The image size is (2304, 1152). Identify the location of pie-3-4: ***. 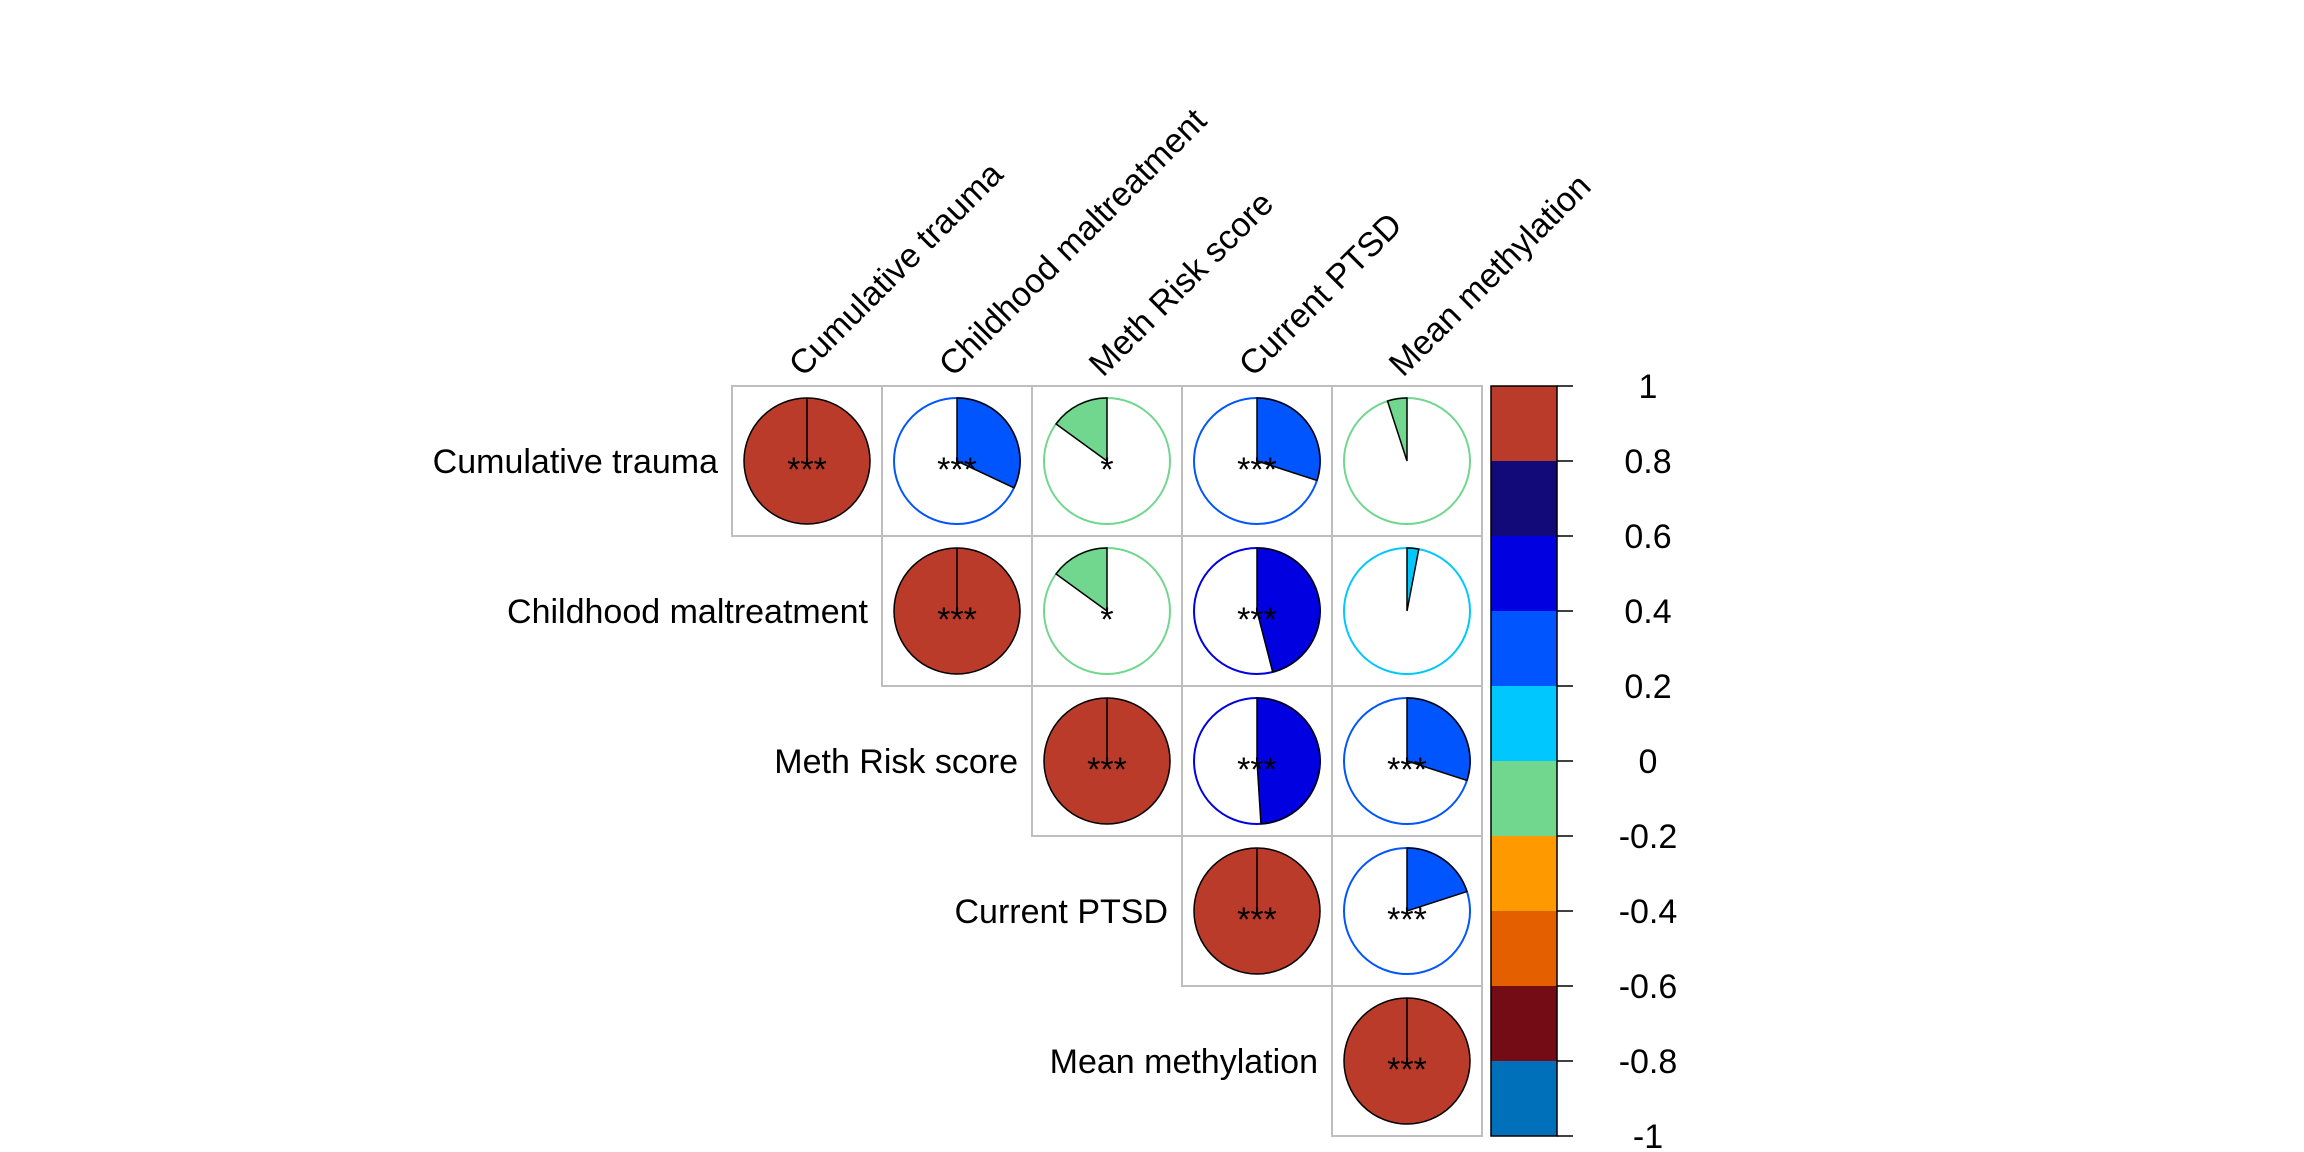
(1407, 911).